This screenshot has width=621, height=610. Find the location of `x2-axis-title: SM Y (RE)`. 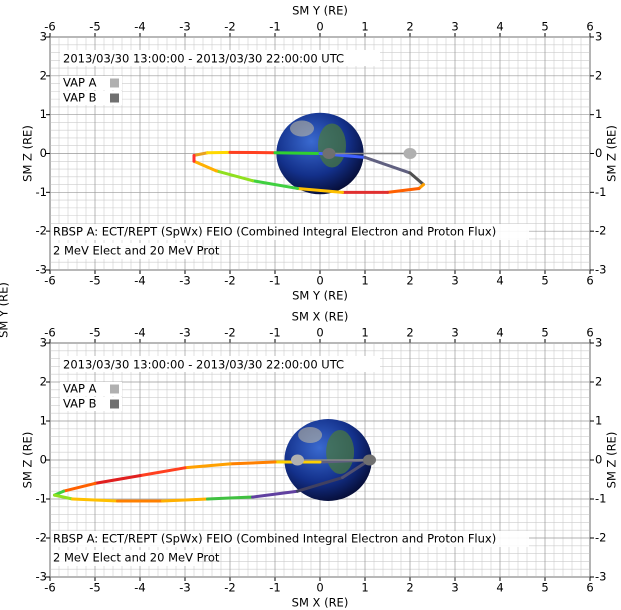

x2-axis-title: SM Y (RE) is located at coordinates (320, 11).